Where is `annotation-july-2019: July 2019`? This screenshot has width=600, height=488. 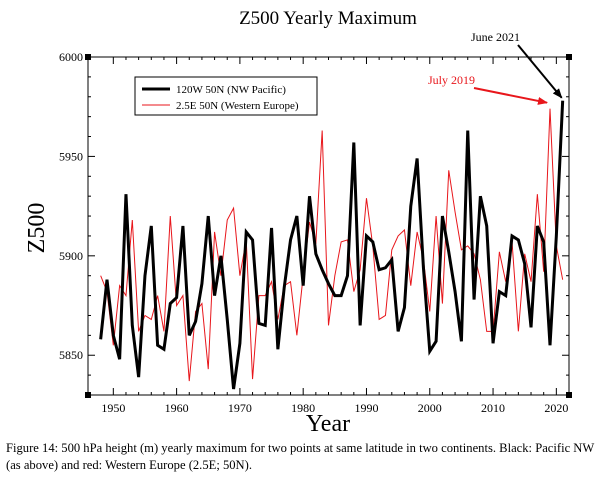
annotation-july-2019: July 2019 is located at coordinates (451, 80).